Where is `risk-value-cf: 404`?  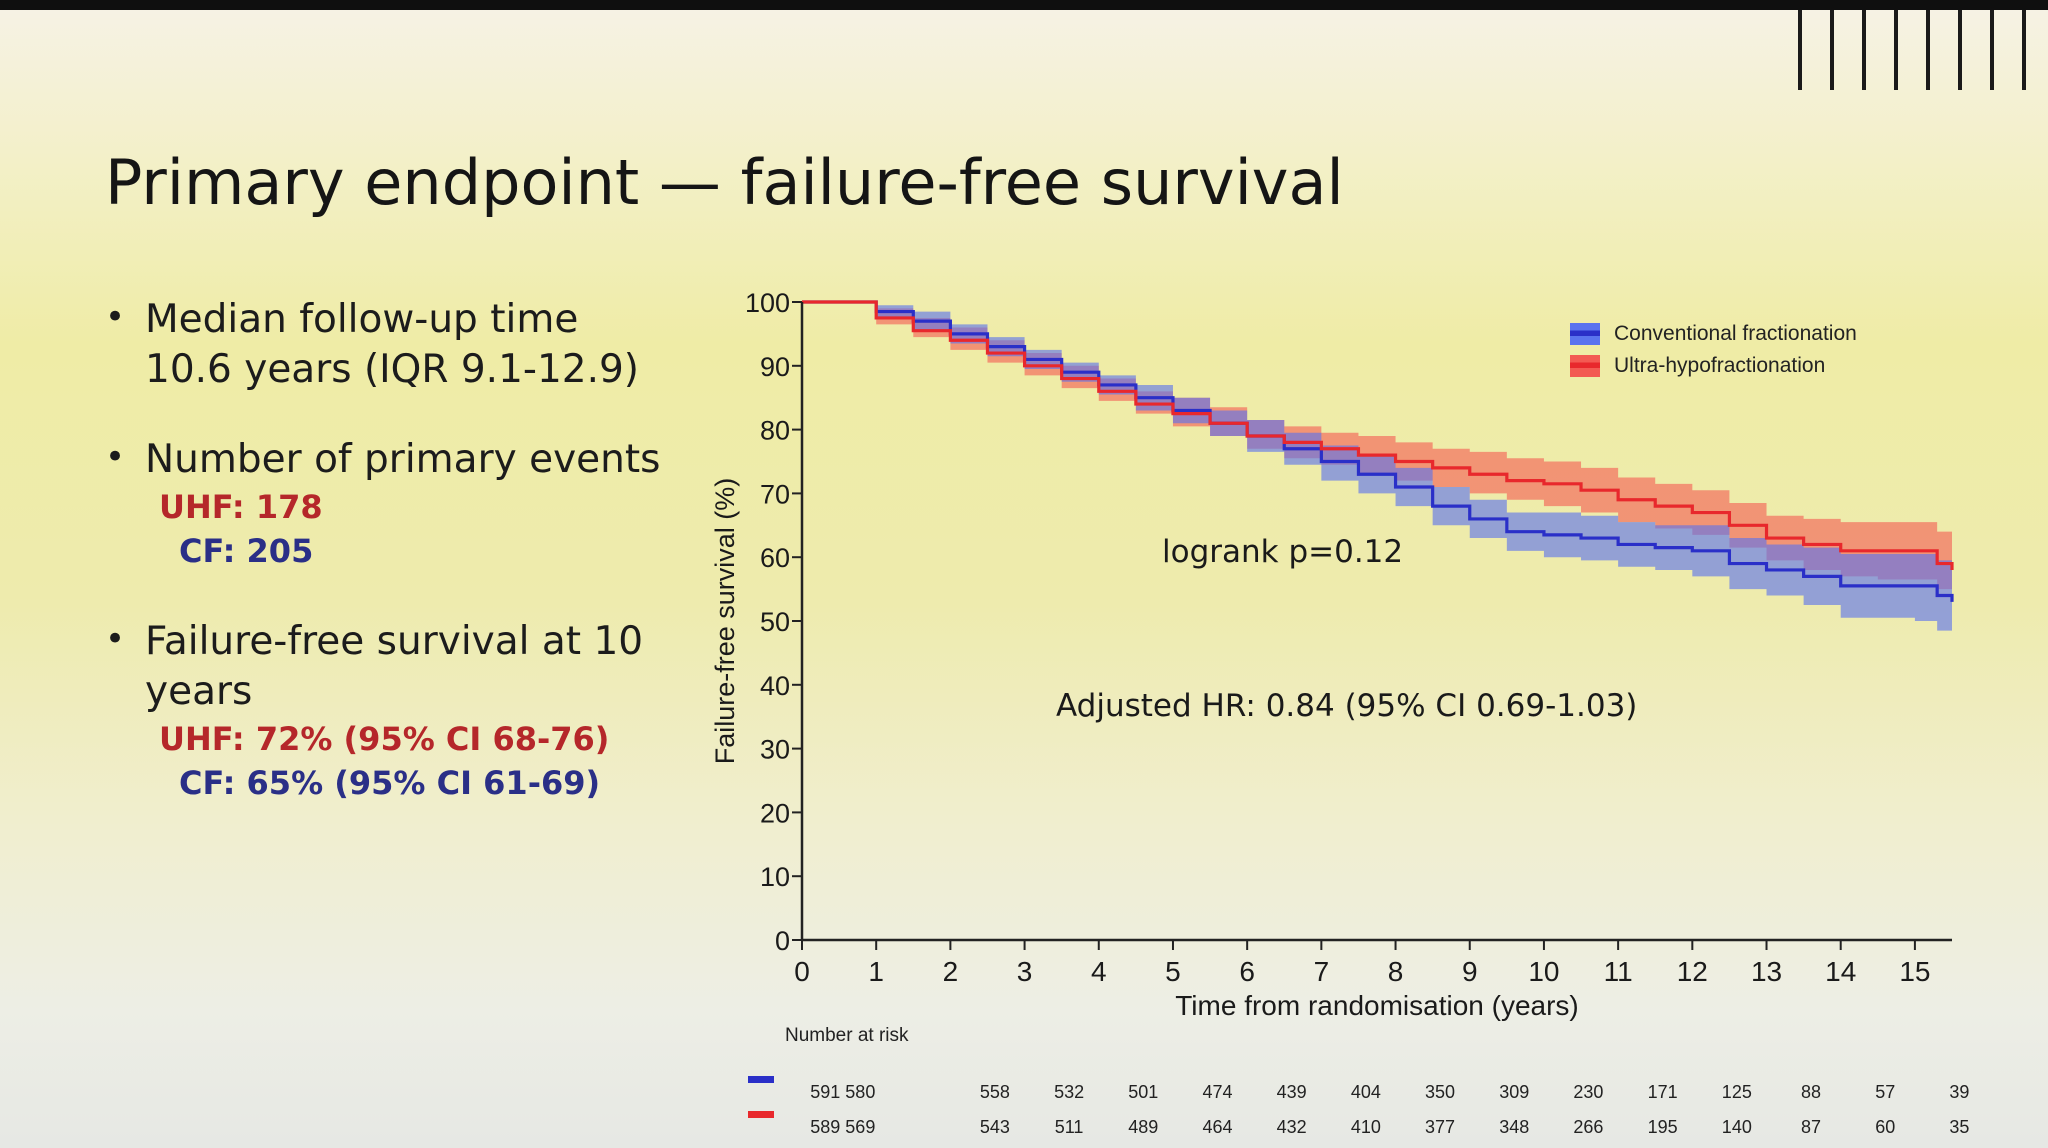 risk-value-cf: 404 is located at coordinates (1365, 1092).